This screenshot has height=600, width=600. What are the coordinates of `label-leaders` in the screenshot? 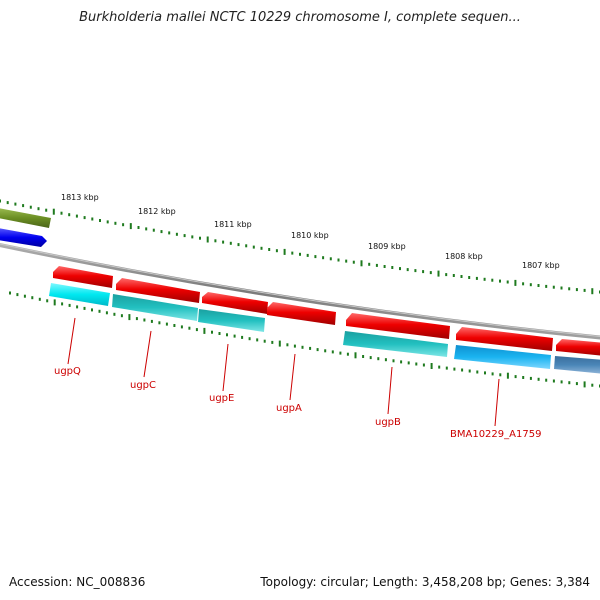 It's located at (283, 372).